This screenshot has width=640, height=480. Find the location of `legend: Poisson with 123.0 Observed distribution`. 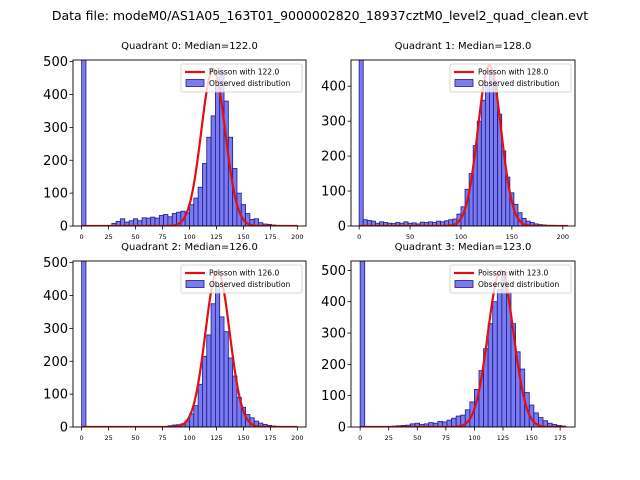

legend: Poisson with 123.0 Observed distribution is located at coordinates (510, 279).